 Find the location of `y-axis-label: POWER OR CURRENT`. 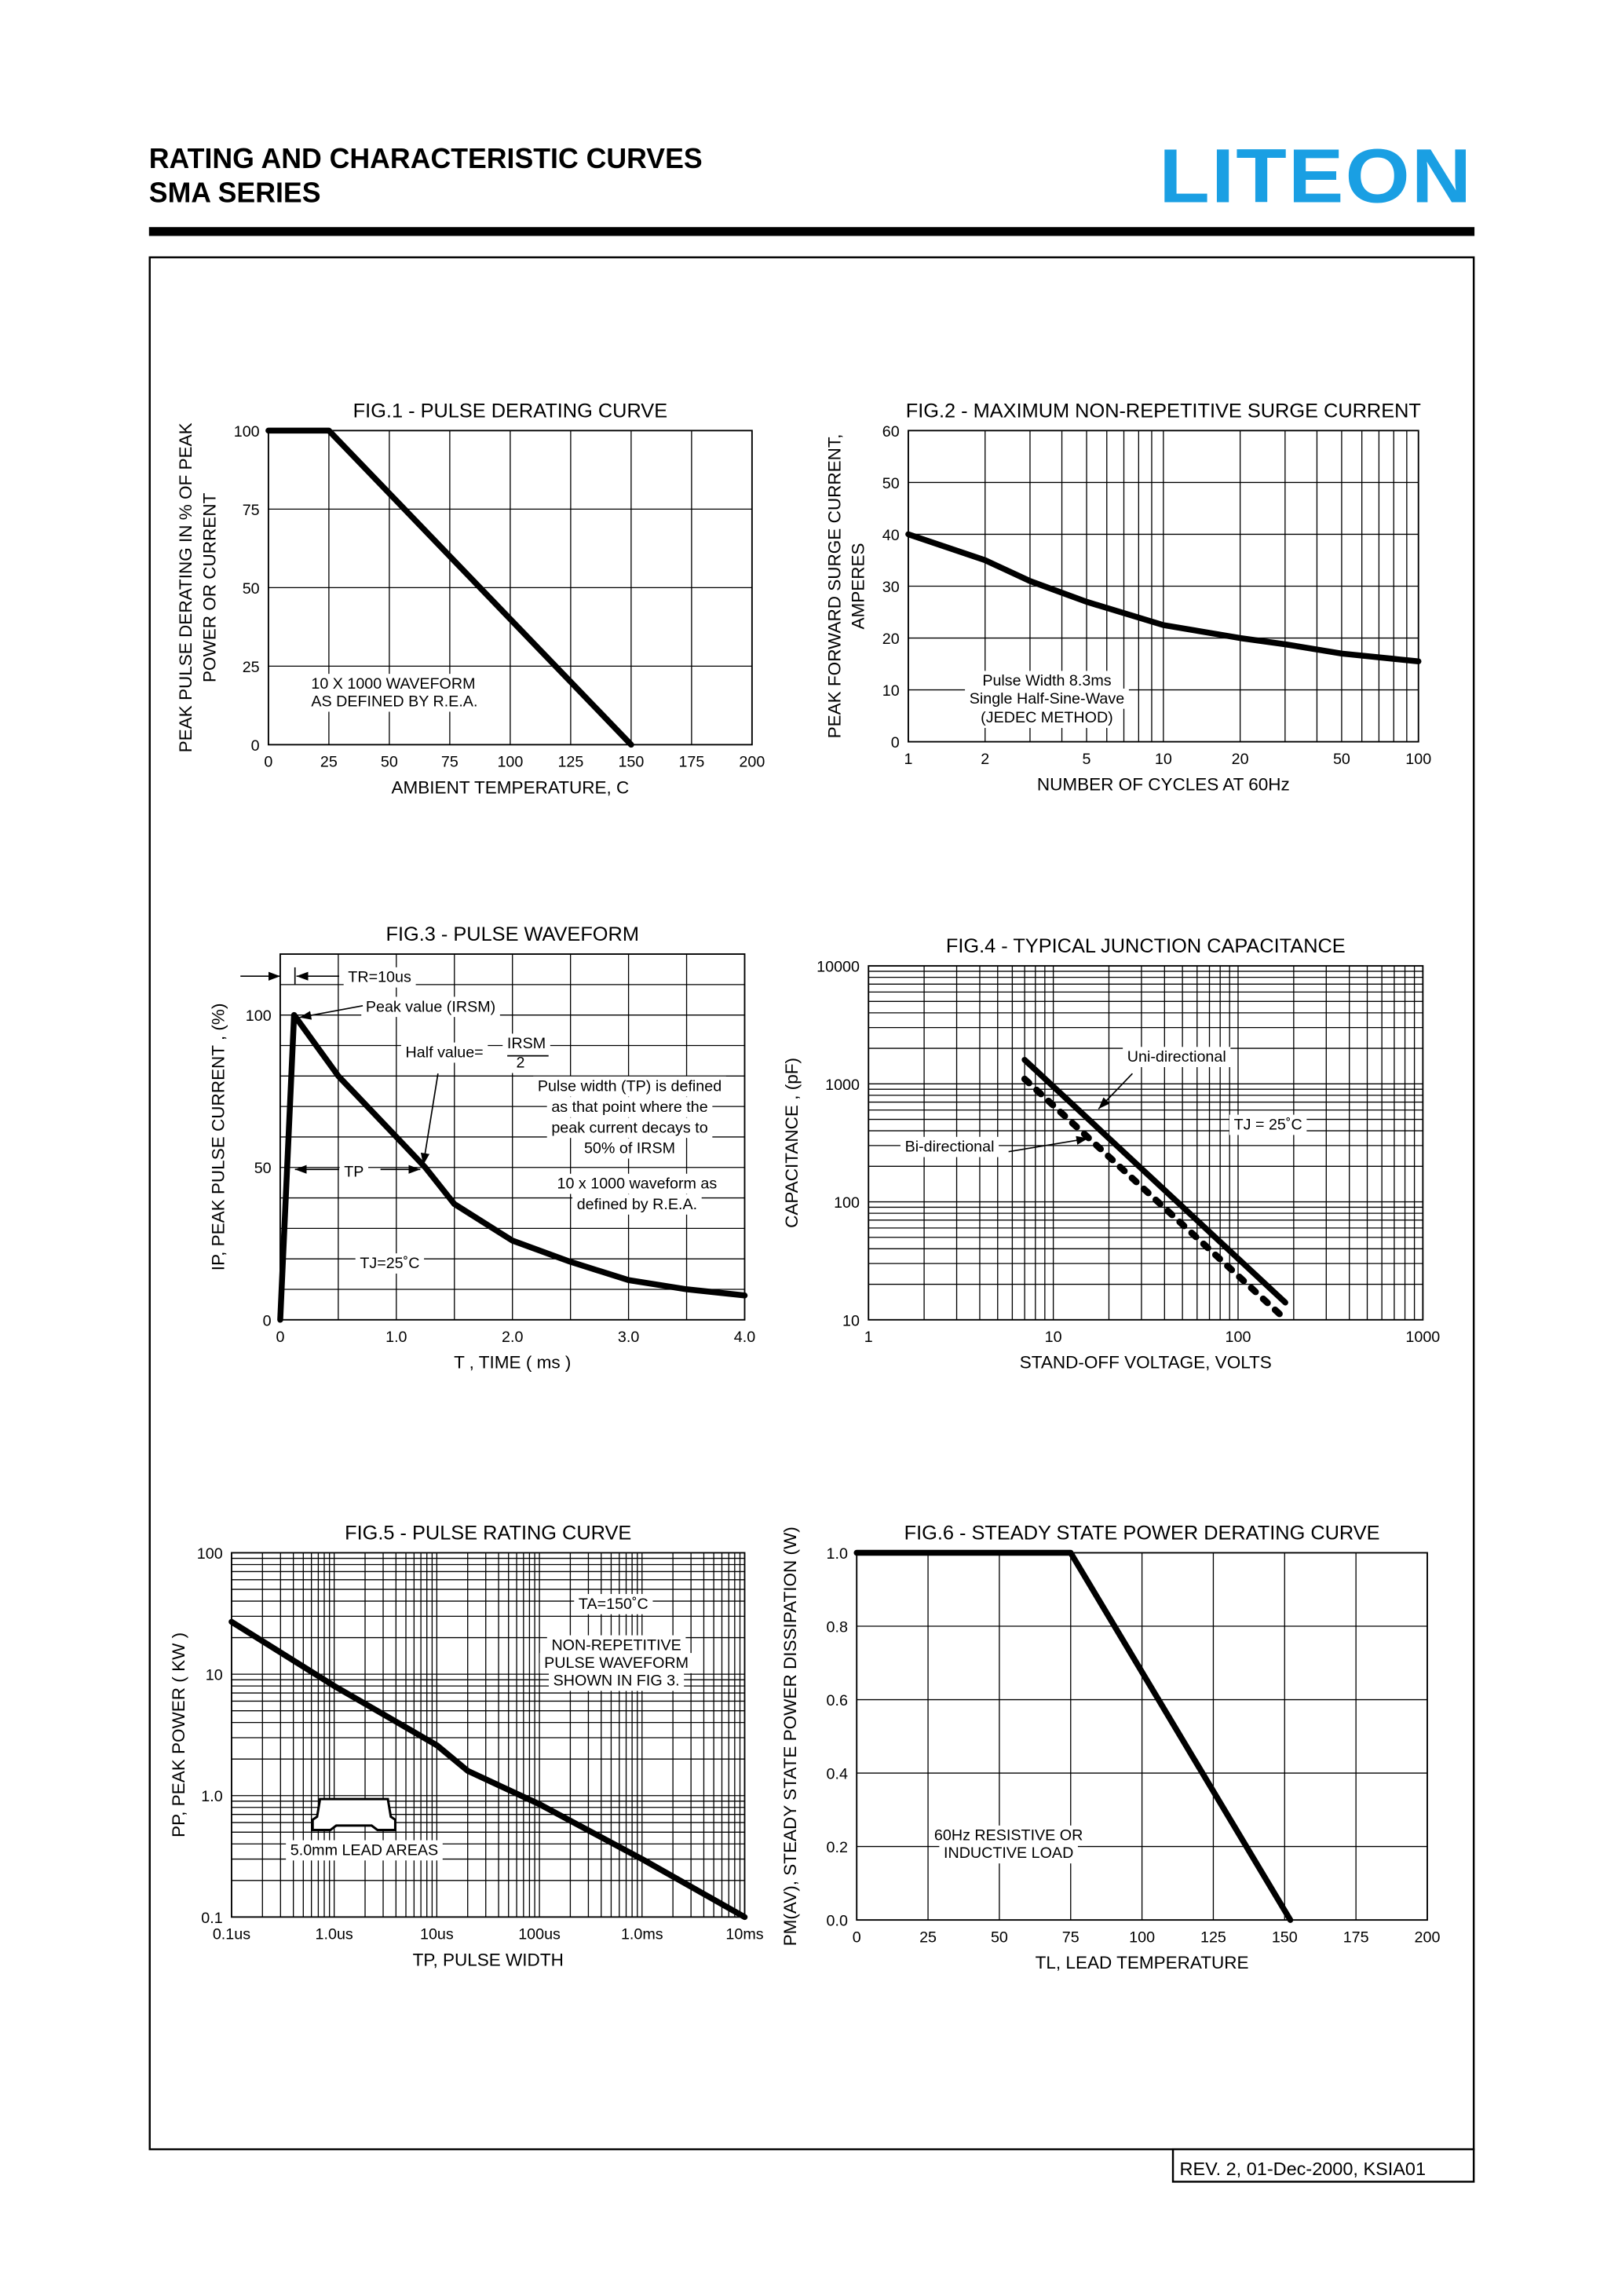

y-axis-label: POWER OR CURRENT is located at coordinates (209, 587).